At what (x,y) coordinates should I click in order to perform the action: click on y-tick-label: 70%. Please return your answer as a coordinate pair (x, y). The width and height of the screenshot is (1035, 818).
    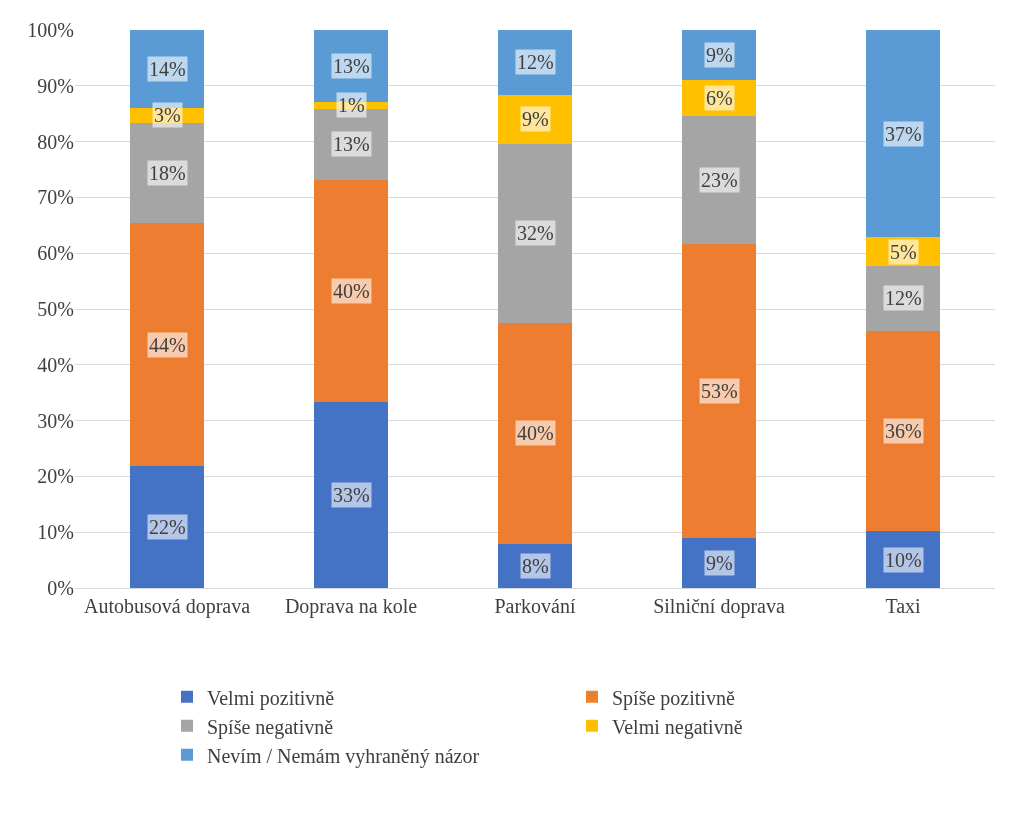
    Looking at the image, I should click on (55, 197).